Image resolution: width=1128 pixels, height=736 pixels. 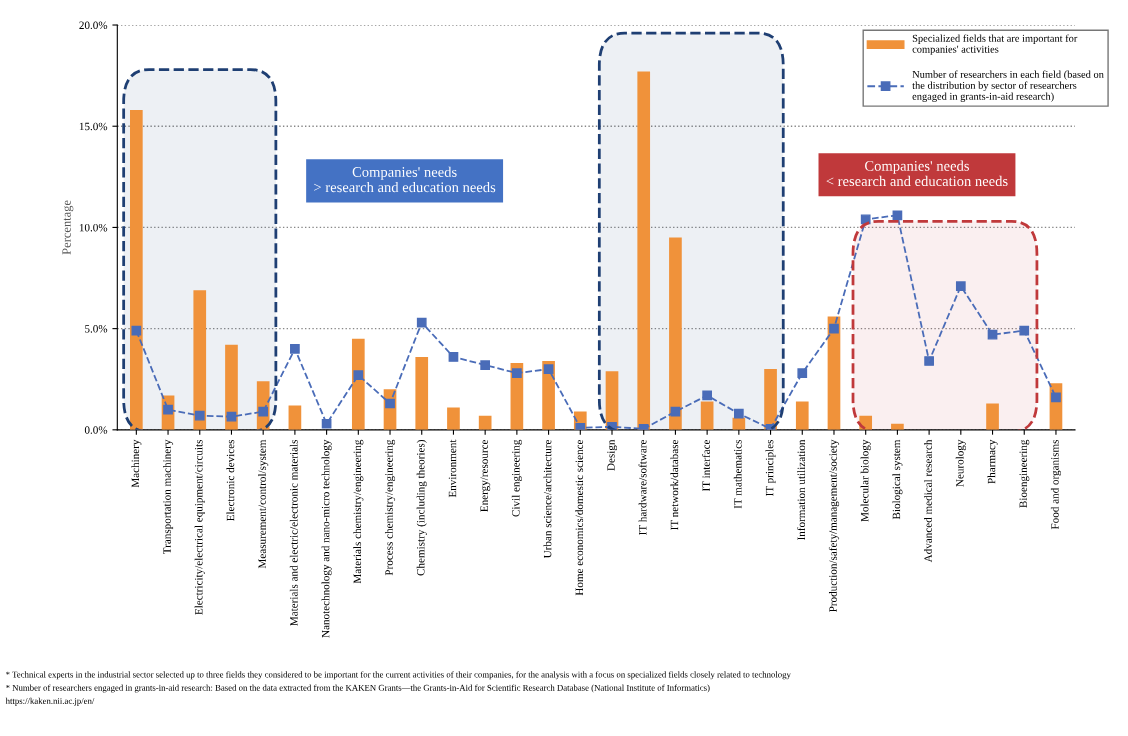 What do you see at coordinates (230, 480) in the screenshot?
I see `x-tick-label: Electronic devices` at bounding box center [230, 480].